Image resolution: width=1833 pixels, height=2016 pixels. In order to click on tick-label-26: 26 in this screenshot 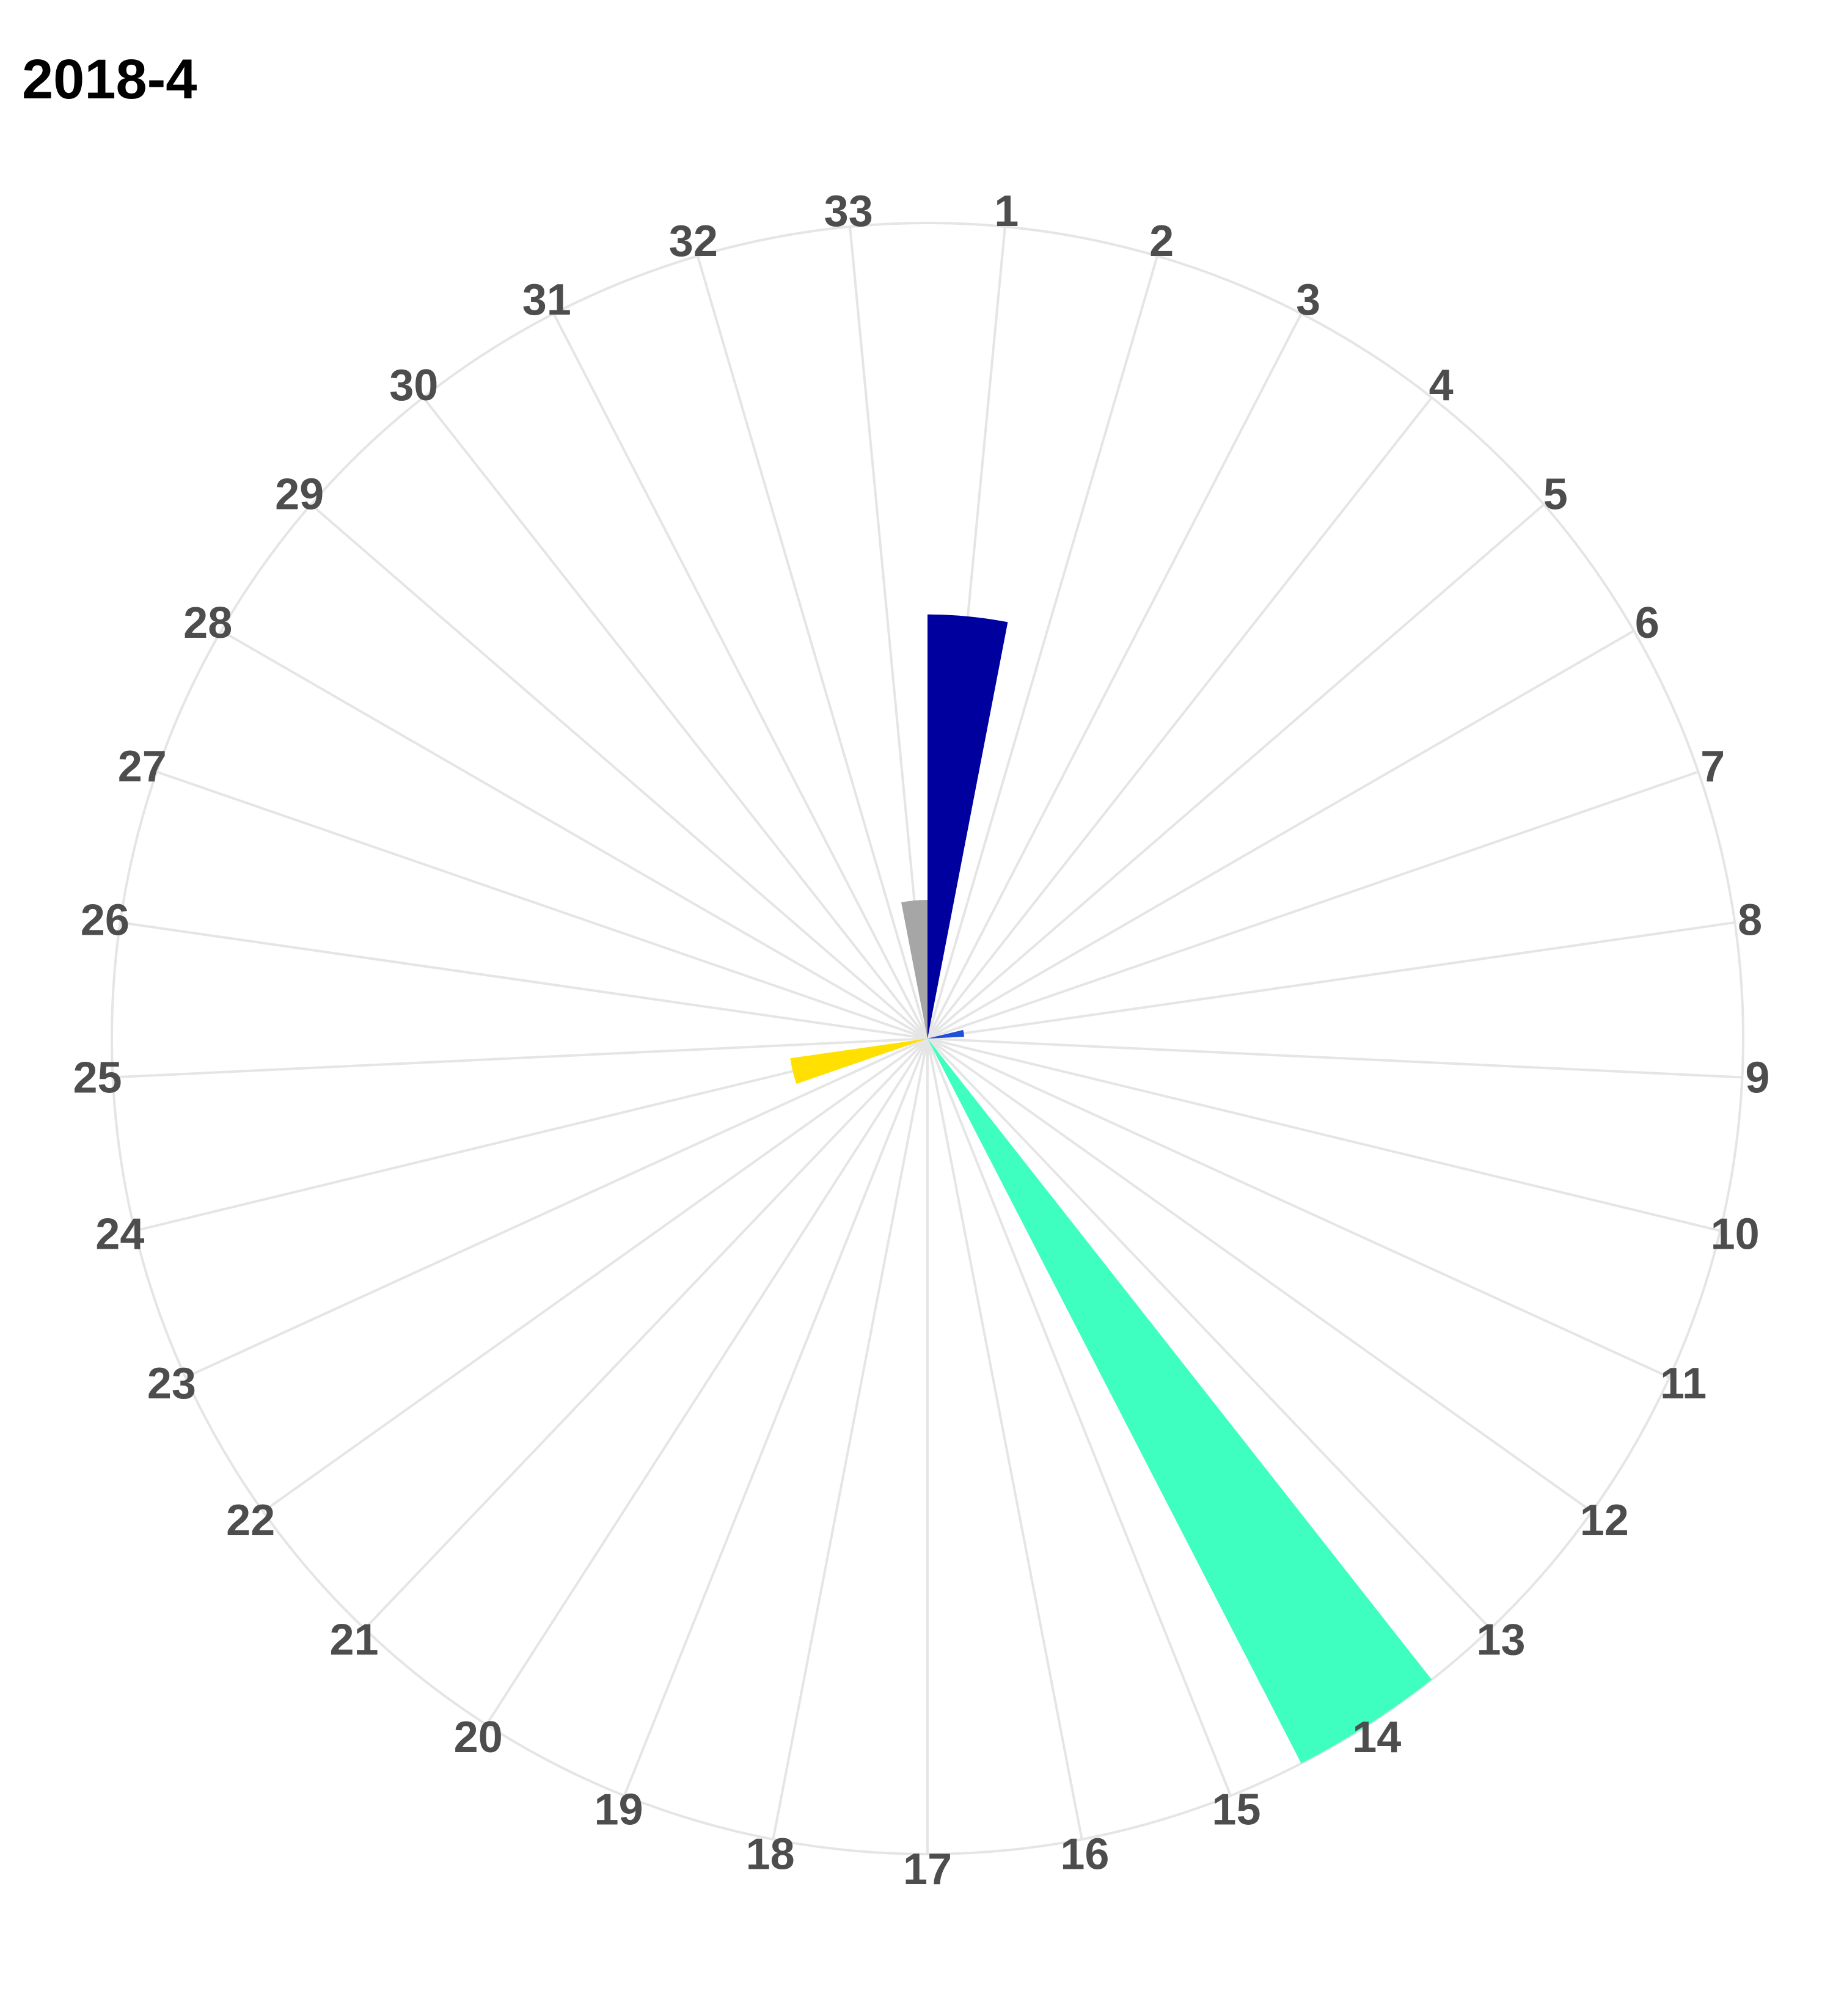, I will do `click(105, 920)`.